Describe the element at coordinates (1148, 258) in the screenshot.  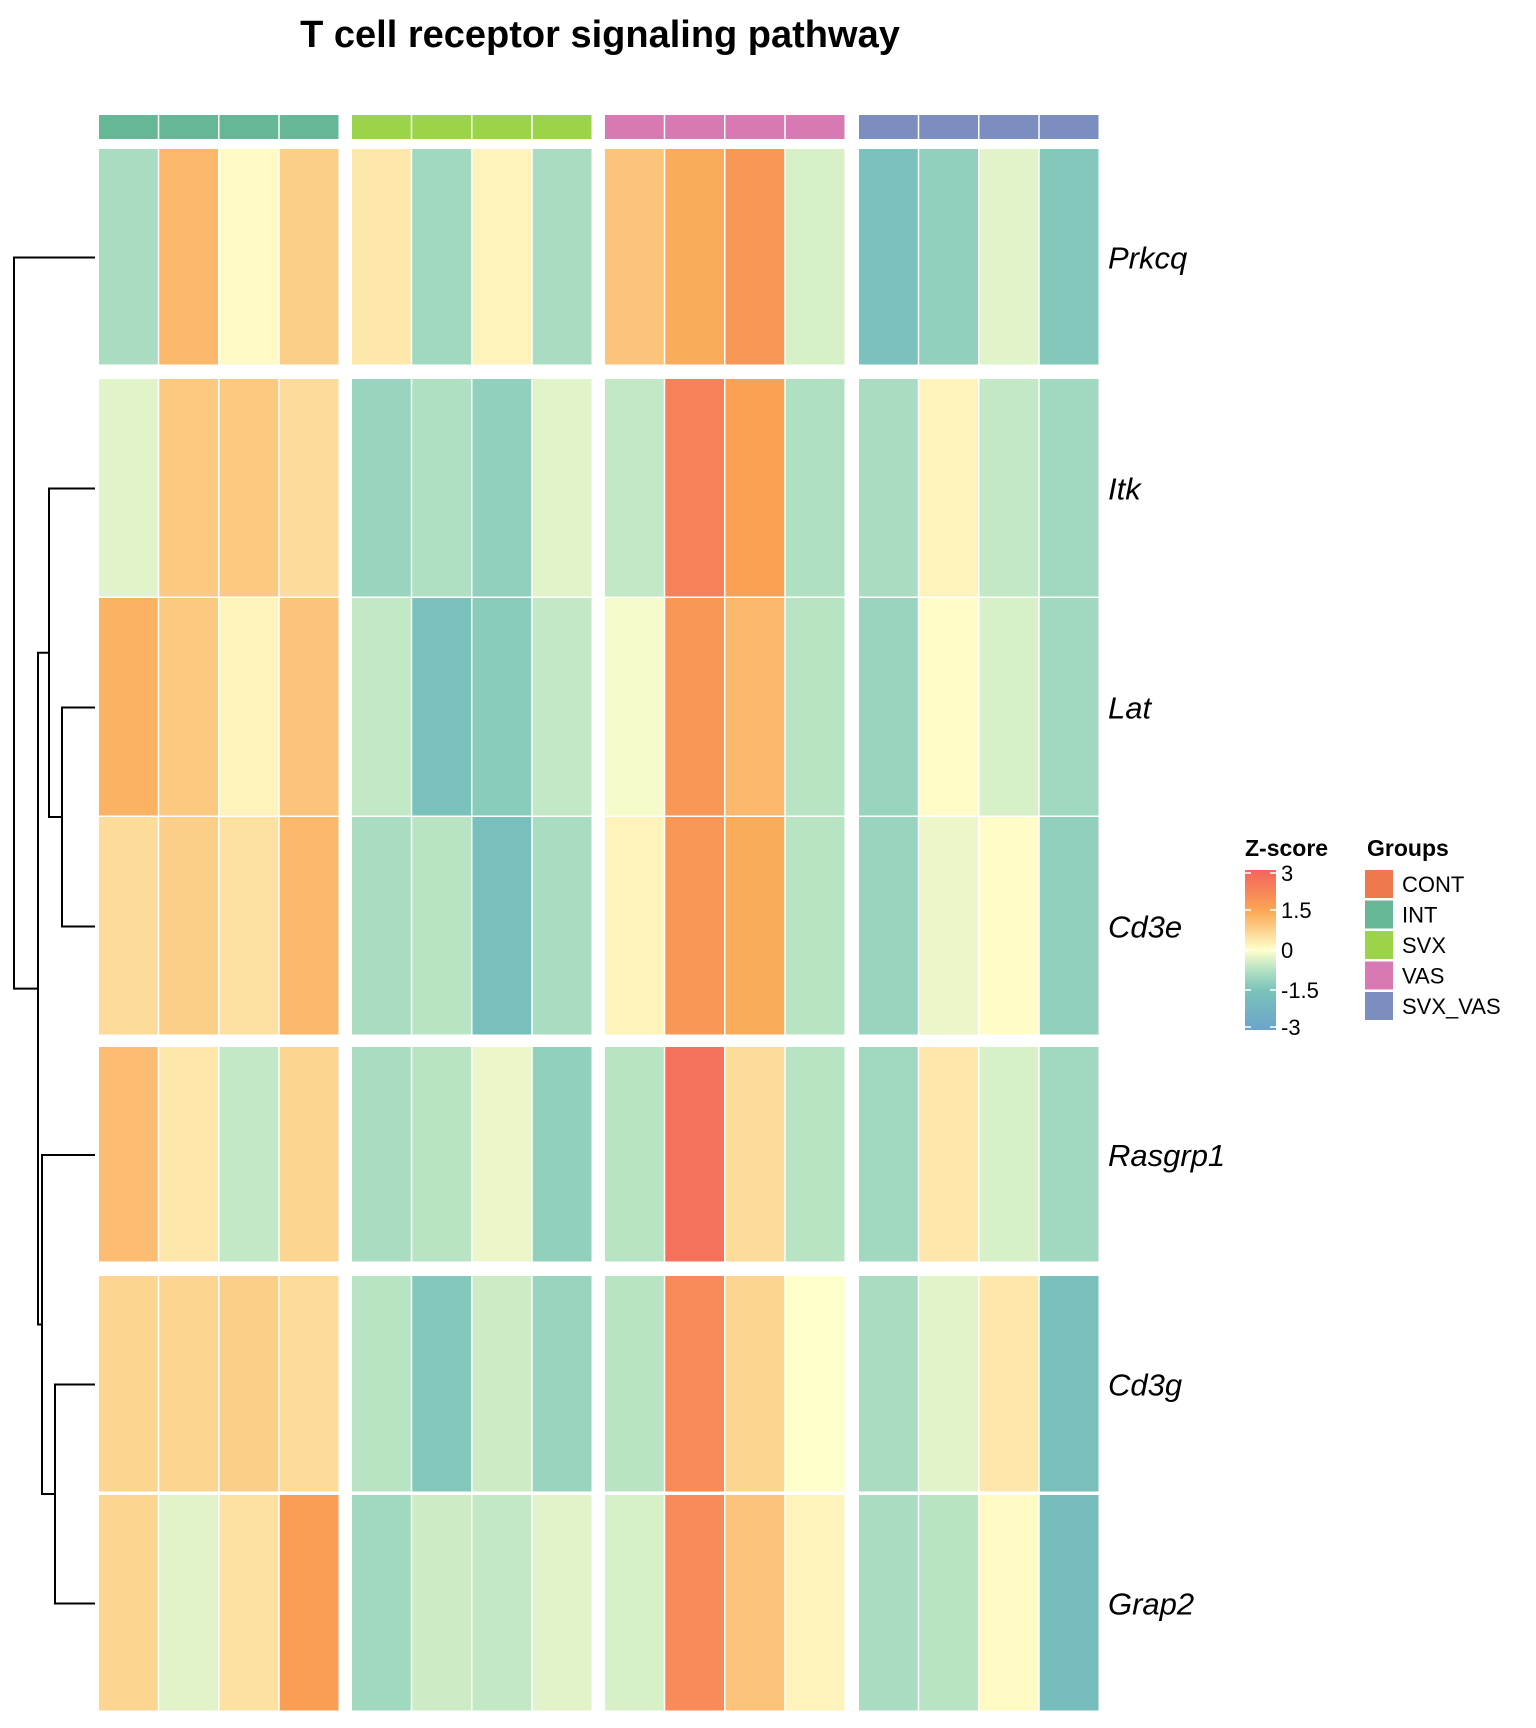
I see `row-label-prkcq: Prkcq` at that location.